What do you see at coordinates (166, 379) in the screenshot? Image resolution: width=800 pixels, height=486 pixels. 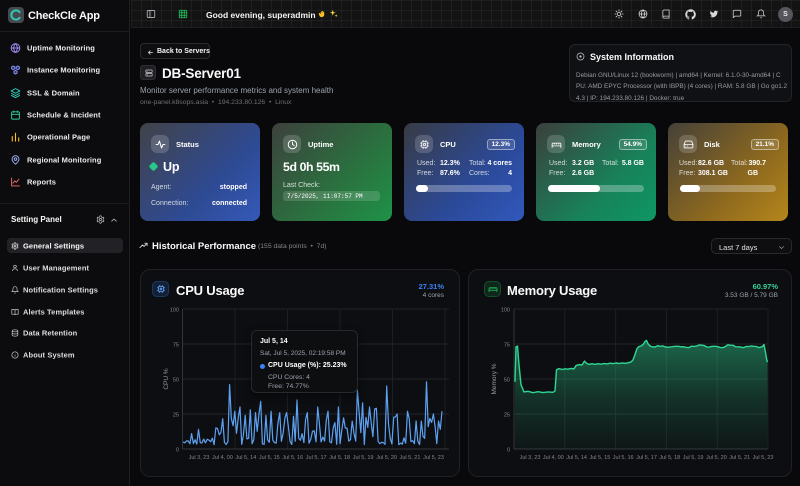 I see `svg-text: CPU %` at bounding box center [166, 379].